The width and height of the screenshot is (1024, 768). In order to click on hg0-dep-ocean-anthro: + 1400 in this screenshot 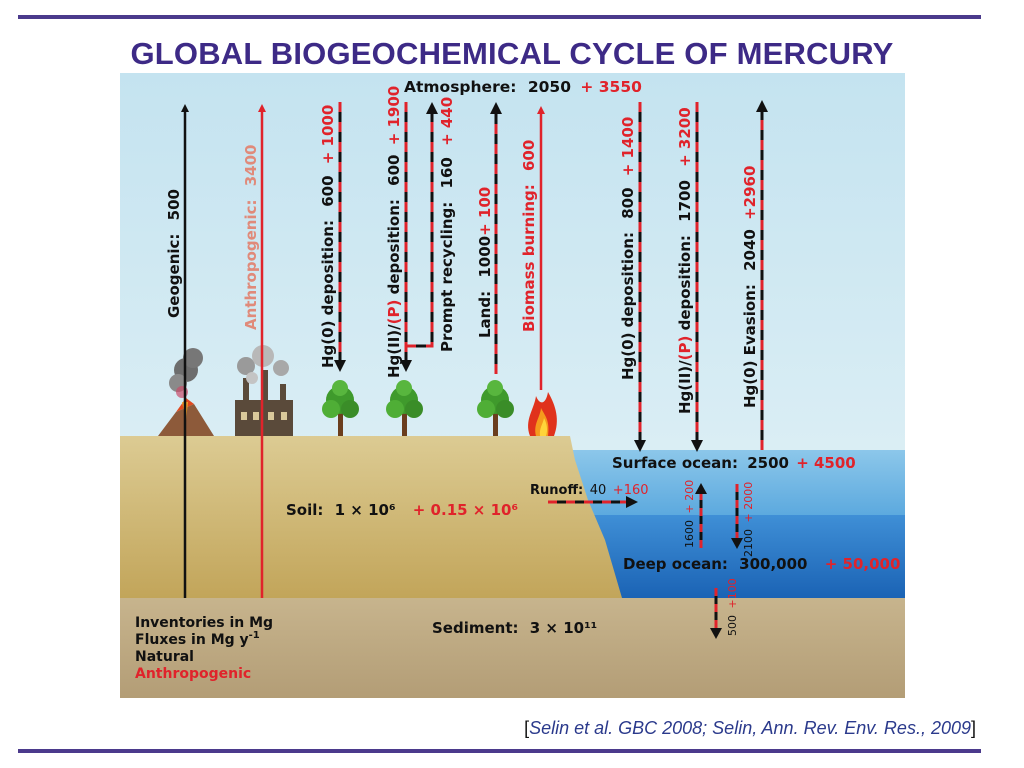, I will do `click(628, 147)`.